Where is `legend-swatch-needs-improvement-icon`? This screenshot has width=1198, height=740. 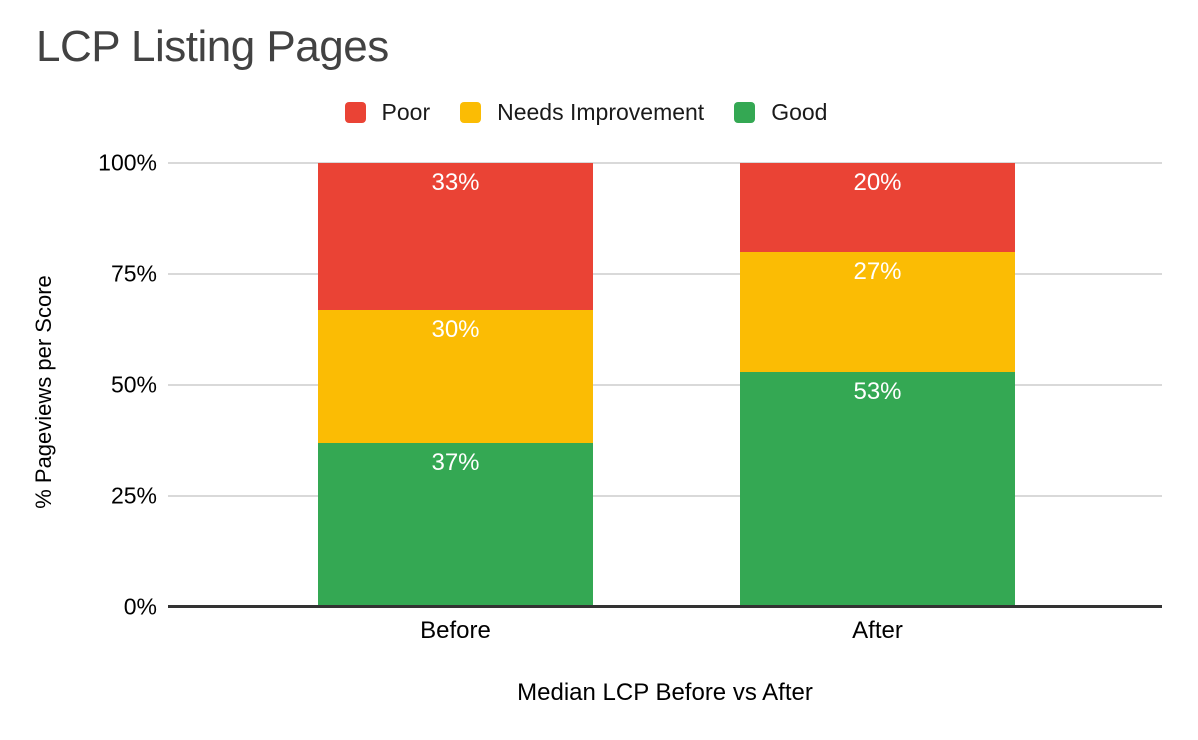 legend-swatch-needs-improvement-icon is located at coordinates (471, 112).